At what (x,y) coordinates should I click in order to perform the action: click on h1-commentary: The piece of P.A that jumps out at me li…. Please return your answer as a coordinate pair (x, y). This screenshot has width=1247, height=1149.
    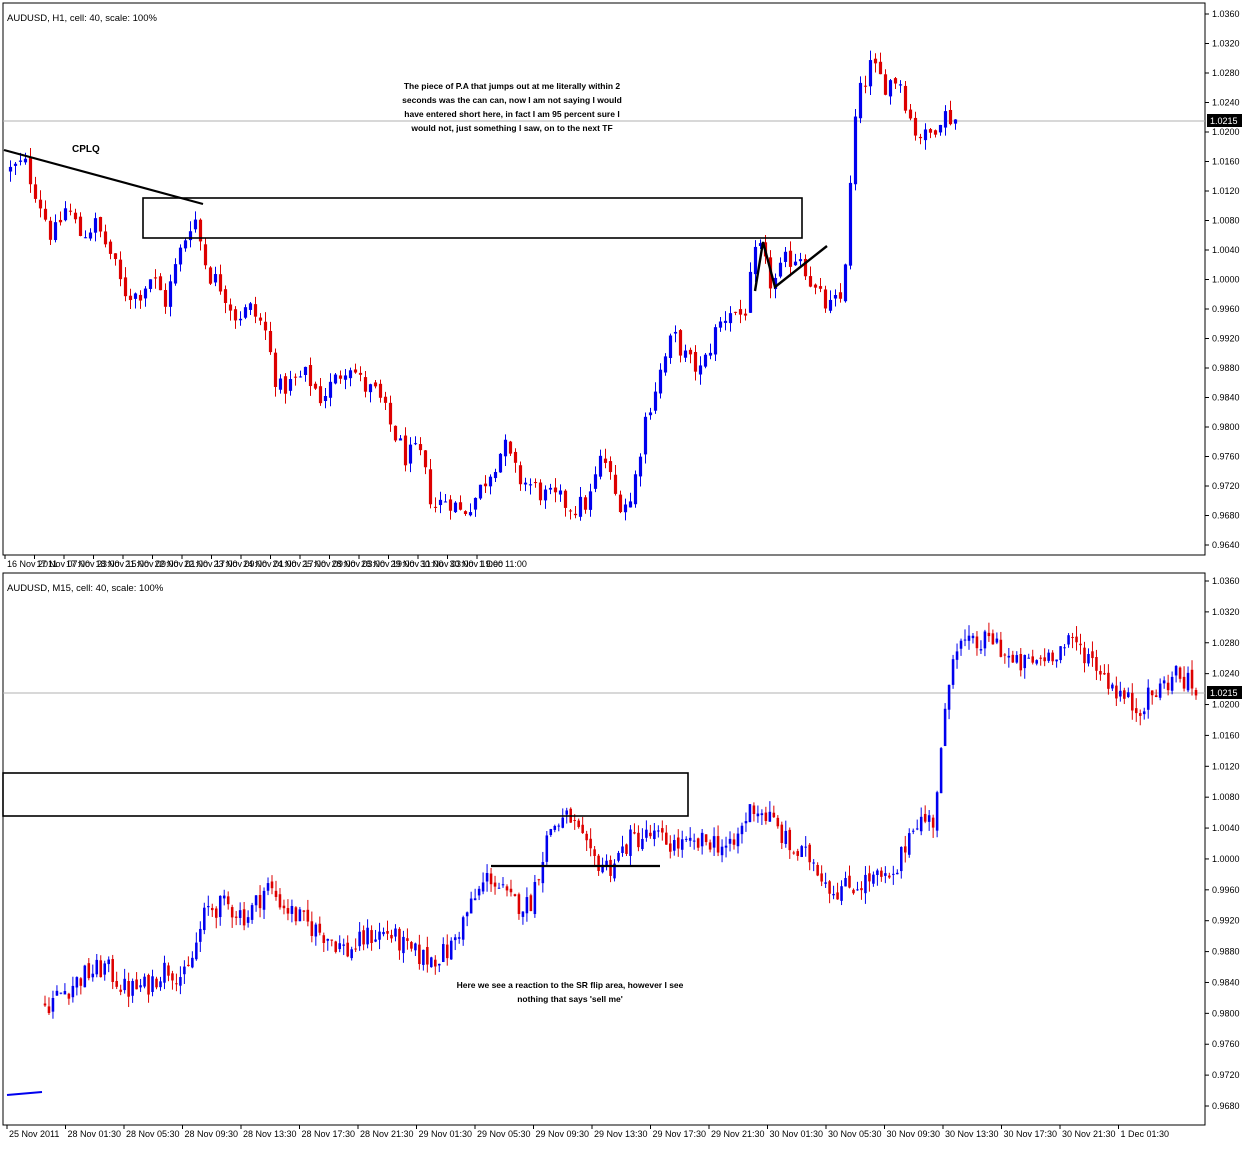
    Looking at the image, I should click on (512, 107).